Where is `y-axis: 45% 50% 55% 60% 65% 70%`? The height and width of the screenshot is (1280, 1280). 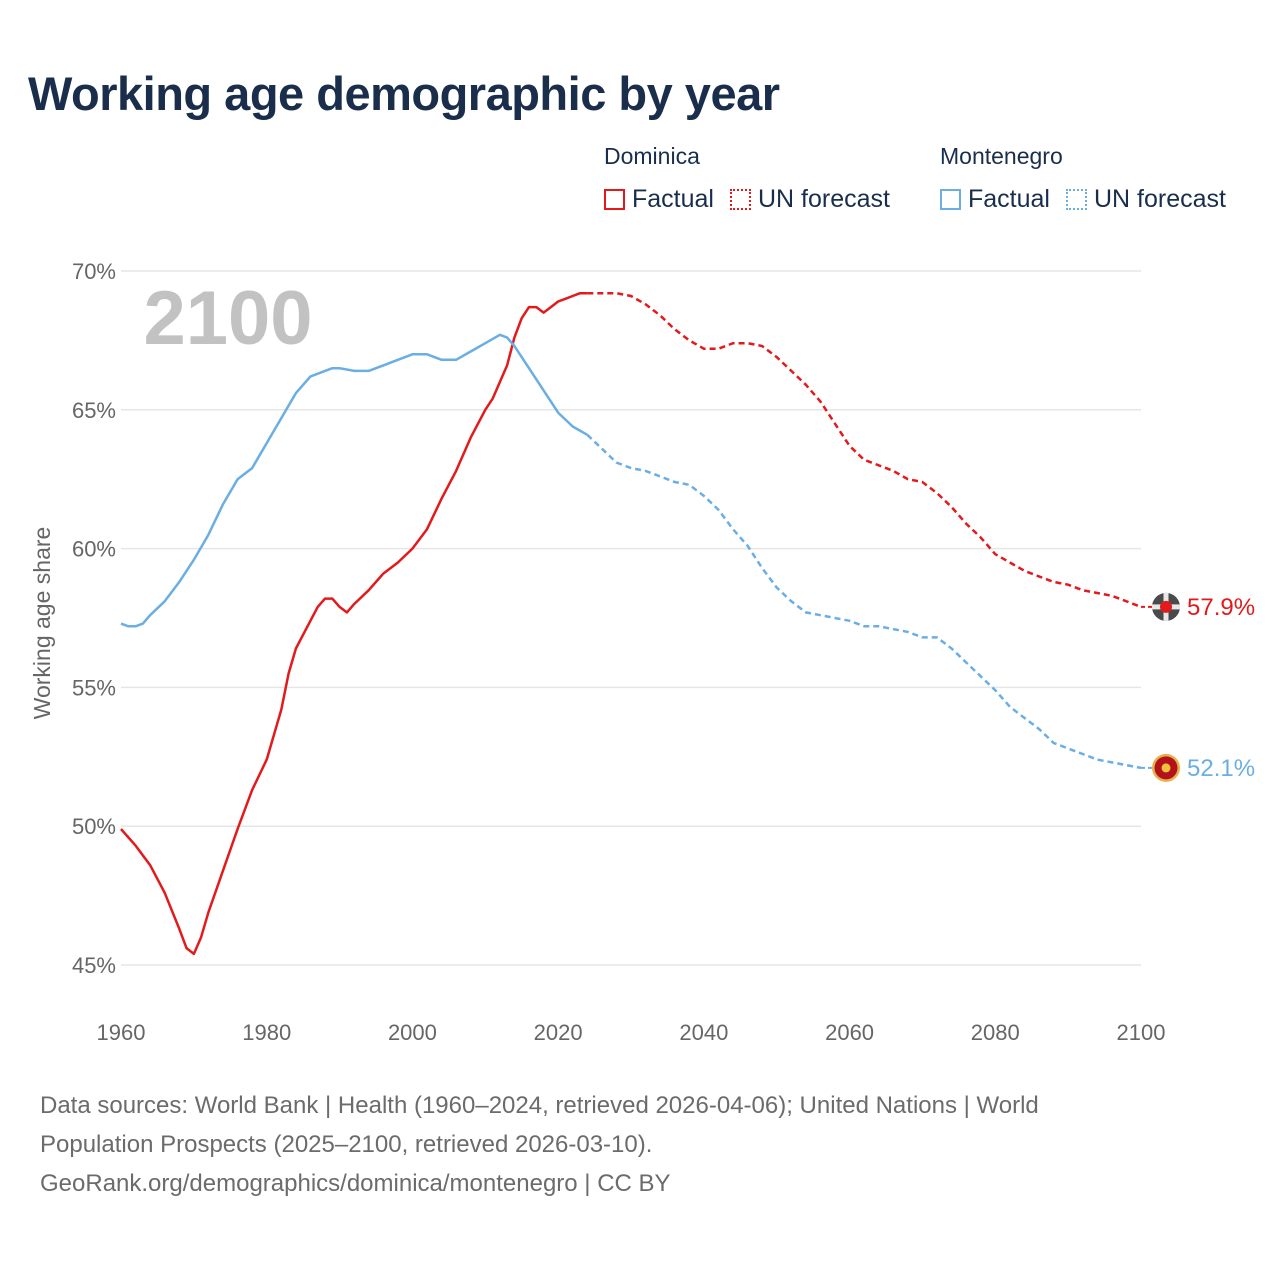 y-axis: 45% 50% 55% 60% 65% 70% is located at coordinates (94, 618).